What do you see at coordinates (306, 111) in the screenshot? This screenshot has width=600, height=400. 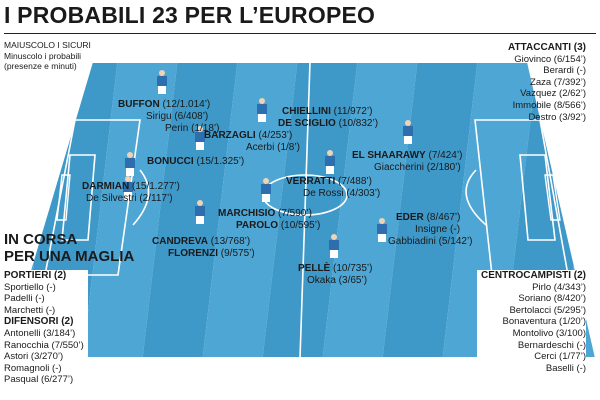 I see `player-name: CHIELLINI` at bounding box center [306, 111].